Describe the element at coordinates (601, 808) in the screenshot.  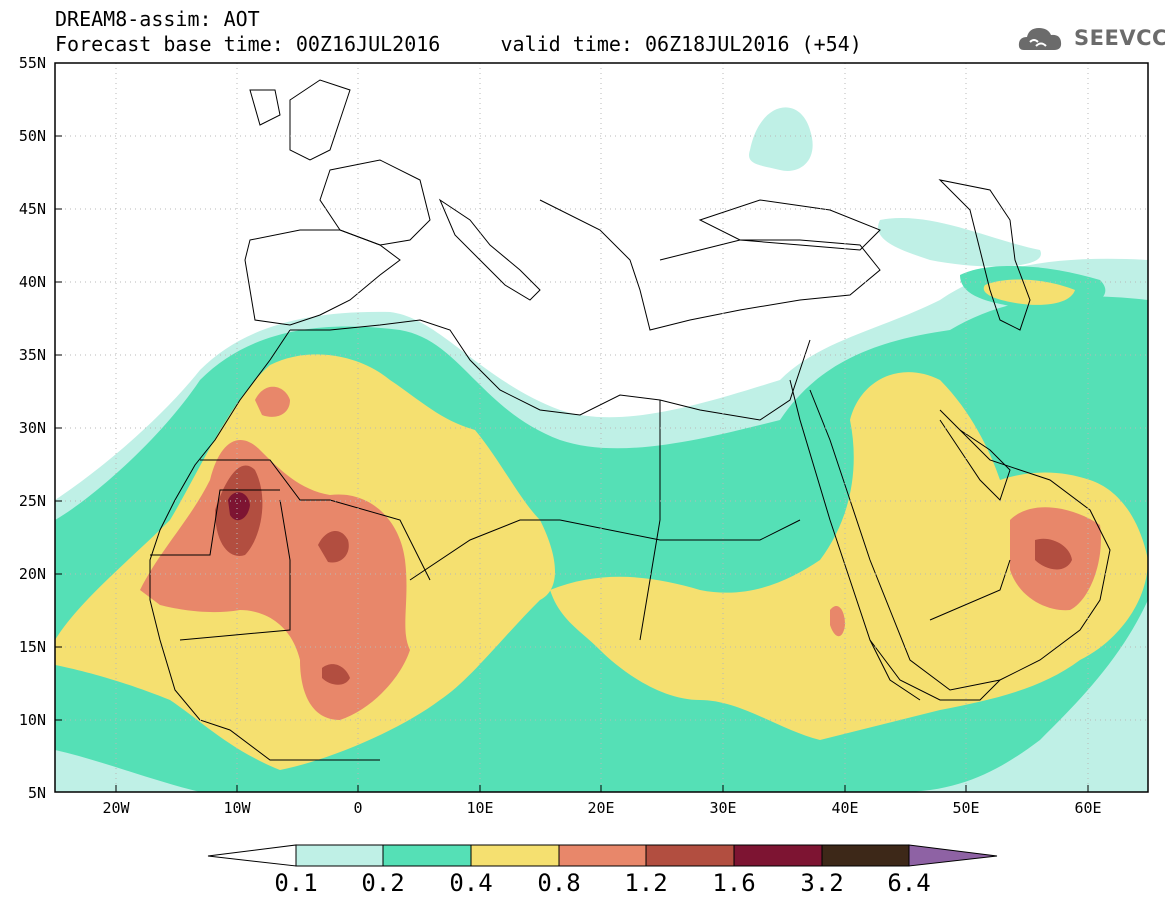
I see `lon-label: 20E` at that location.